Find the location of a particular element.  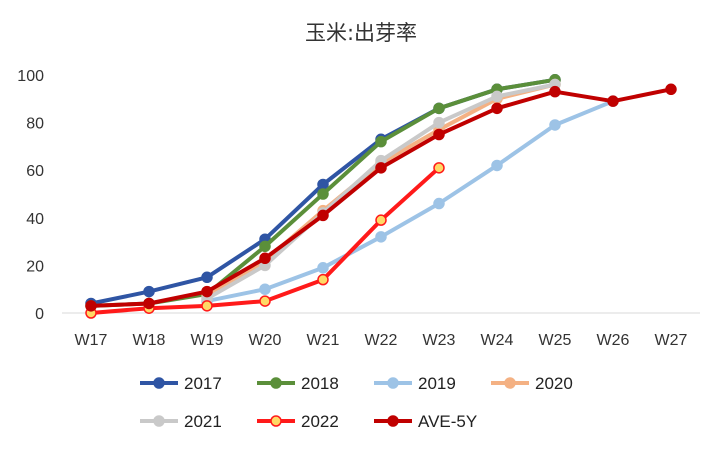

legend-label: 2021 is located at coordinates (203, 421).